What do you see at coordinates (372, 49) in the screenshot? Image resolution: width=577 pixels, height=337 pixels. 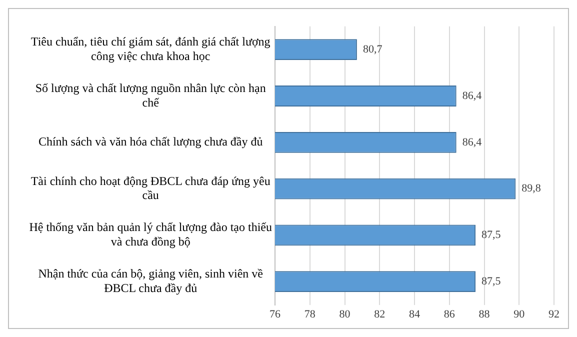 I see `data-label: 80,7` at bounding box center [372, 49].